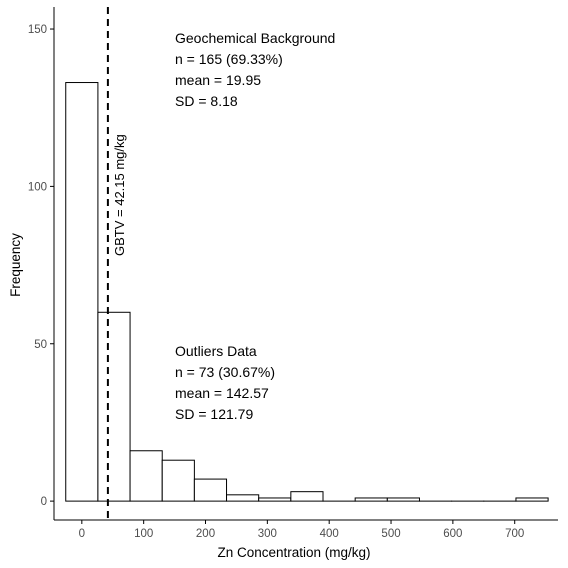  Describe the element at coordinates (301, 530) in the screenshot. I see `x-axis-ticks: 0 100 200 300 400 500 600 700` at that location.